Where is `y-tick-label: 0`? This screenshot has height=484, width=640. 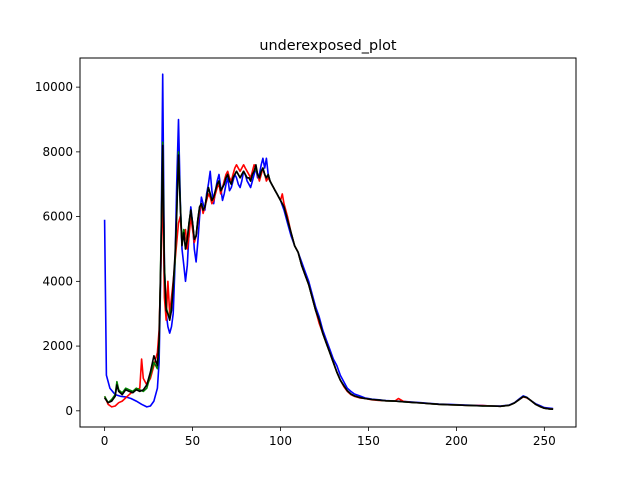 y-tick-label: 0 is located at coordinates (69, 411).